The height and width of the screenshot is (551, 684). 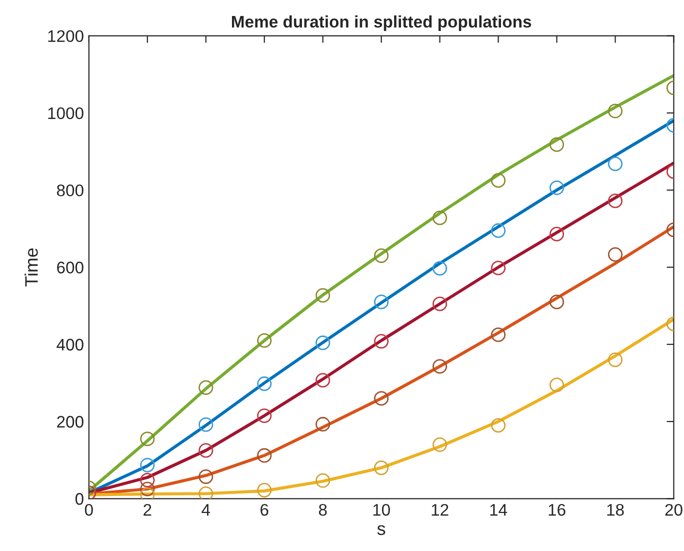 I want to click on y-axis-title: Time, so click(x=31, y=267).